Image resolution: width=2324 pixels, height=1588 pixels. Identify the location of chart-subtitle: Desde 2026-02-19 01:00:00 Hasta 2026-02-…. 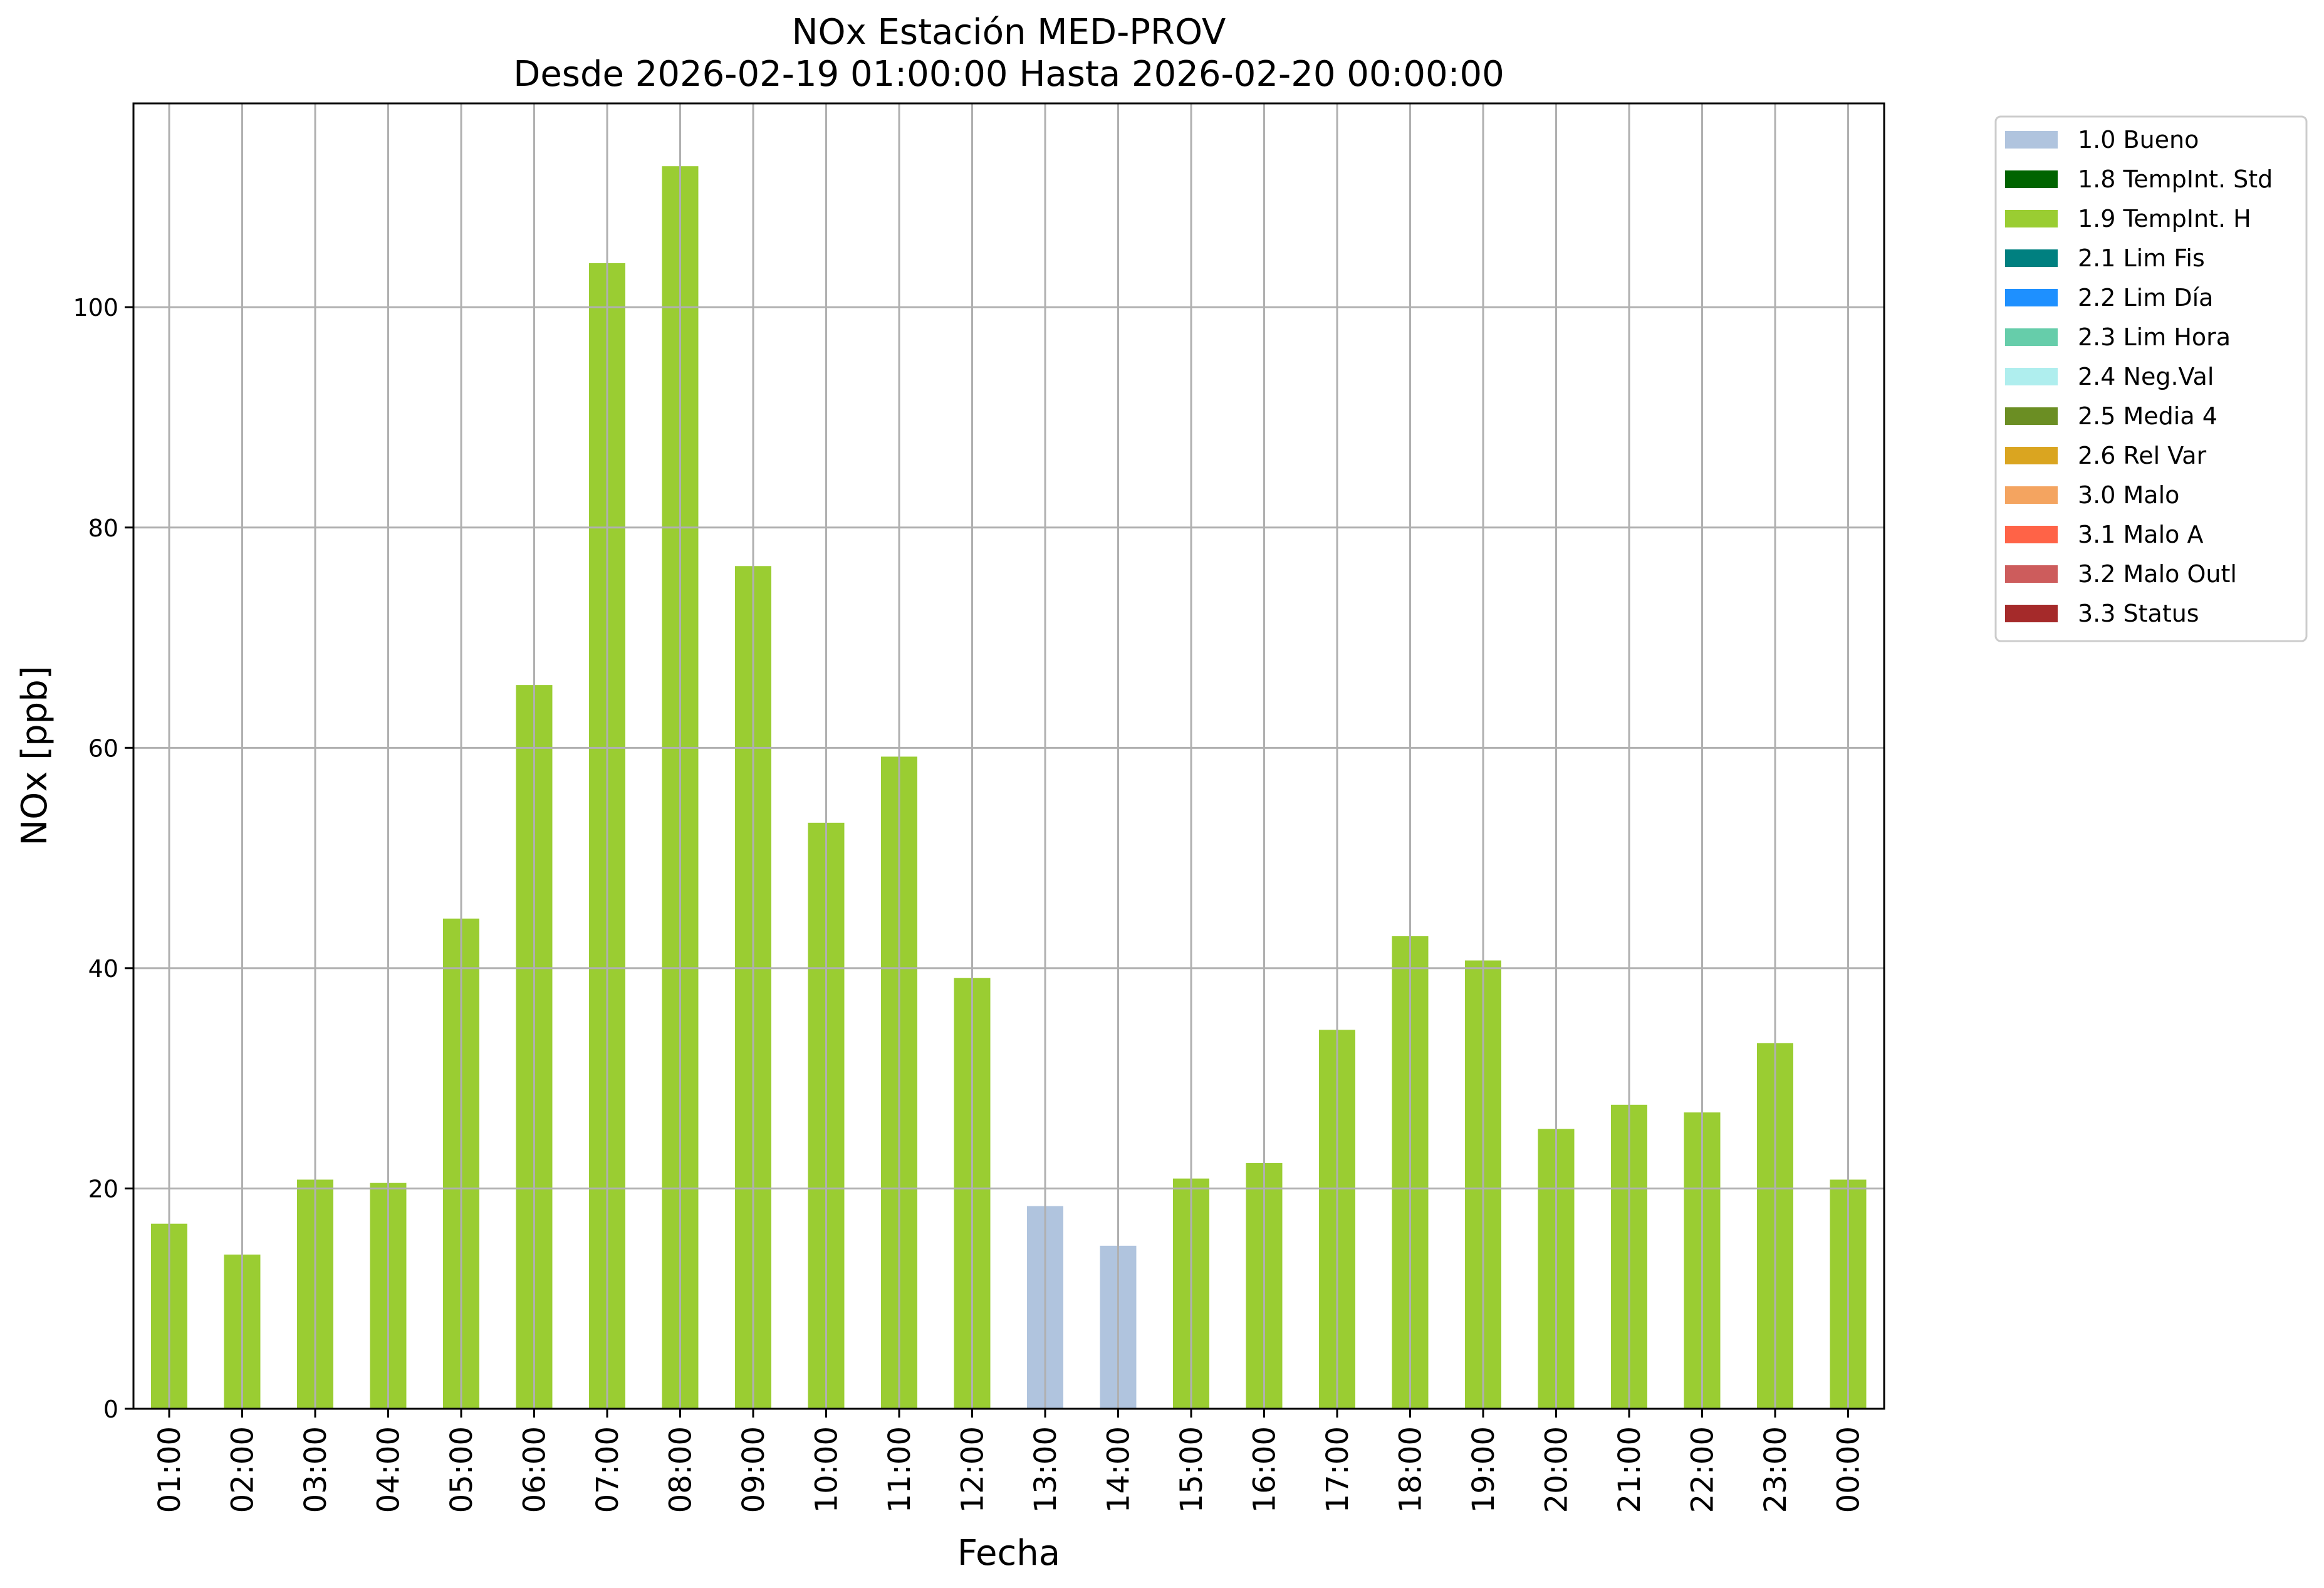
(1008, 75).